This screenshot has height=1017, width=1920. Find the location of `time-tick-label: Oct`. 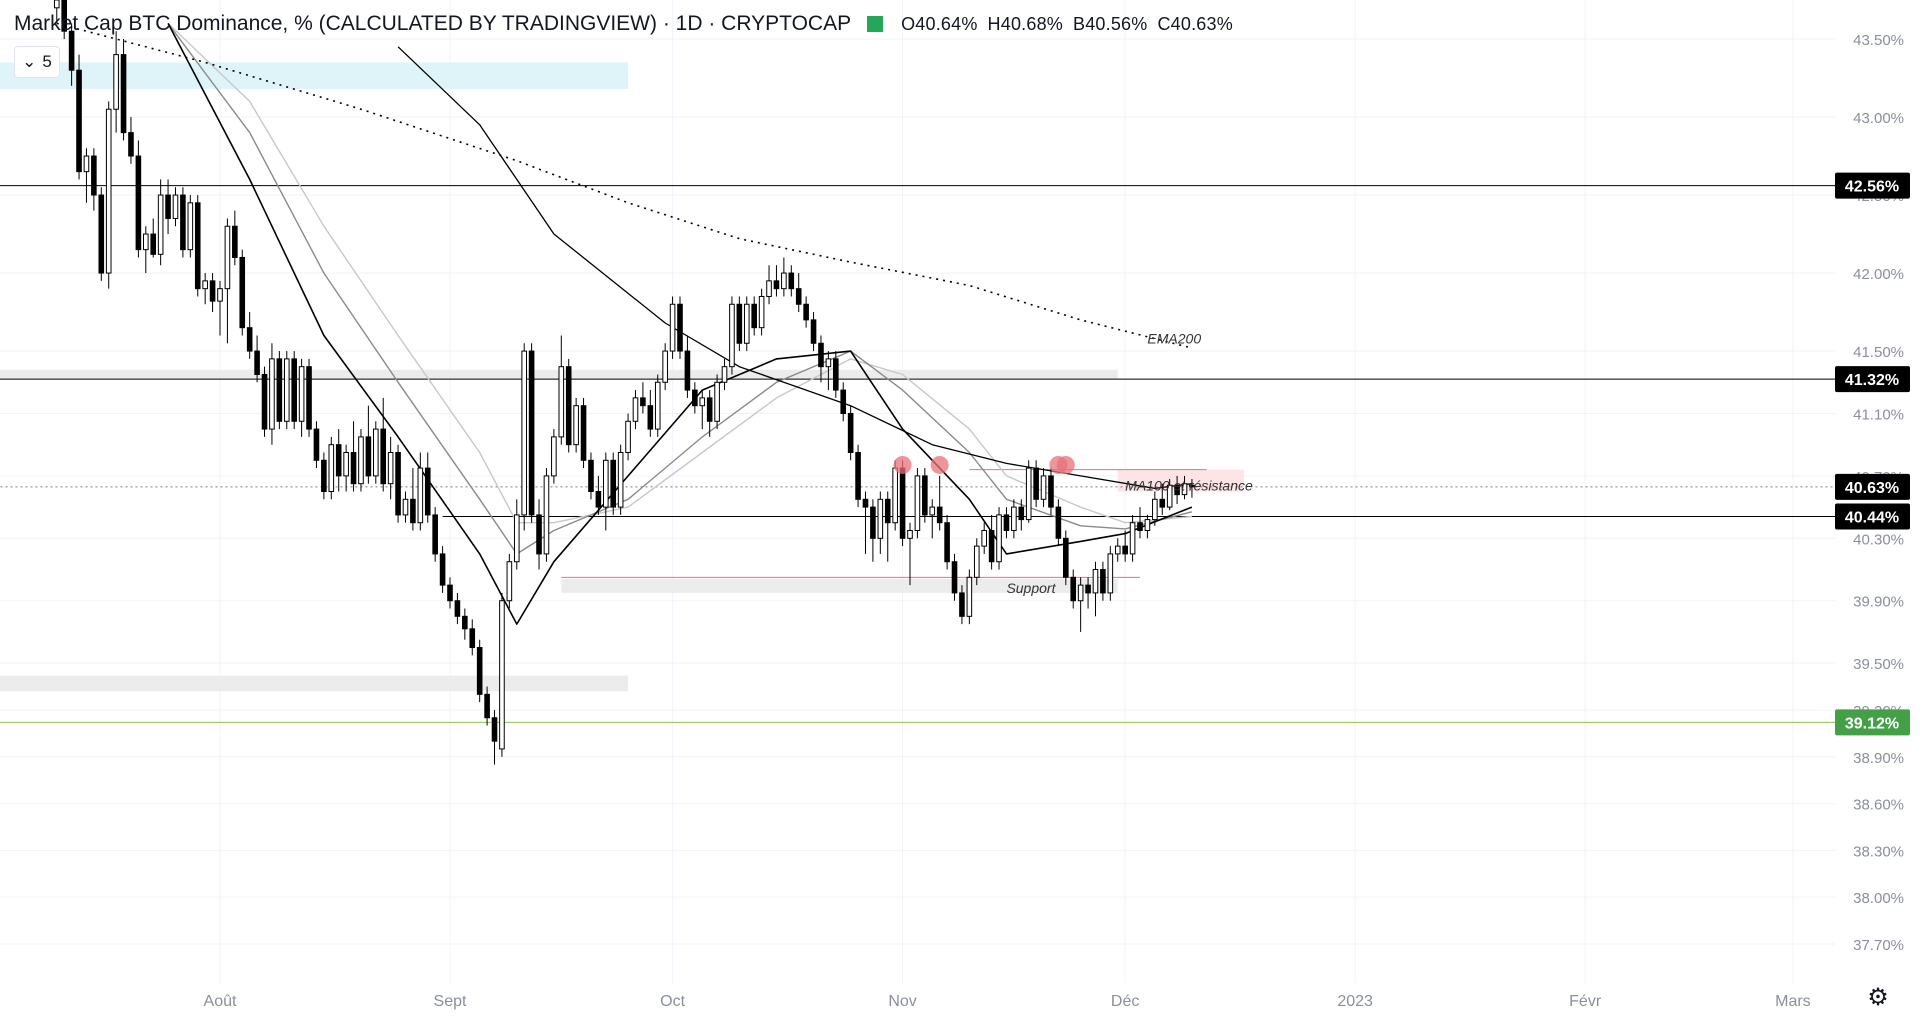

time-tick-label: Oct is located at coordinates (672, 1001).